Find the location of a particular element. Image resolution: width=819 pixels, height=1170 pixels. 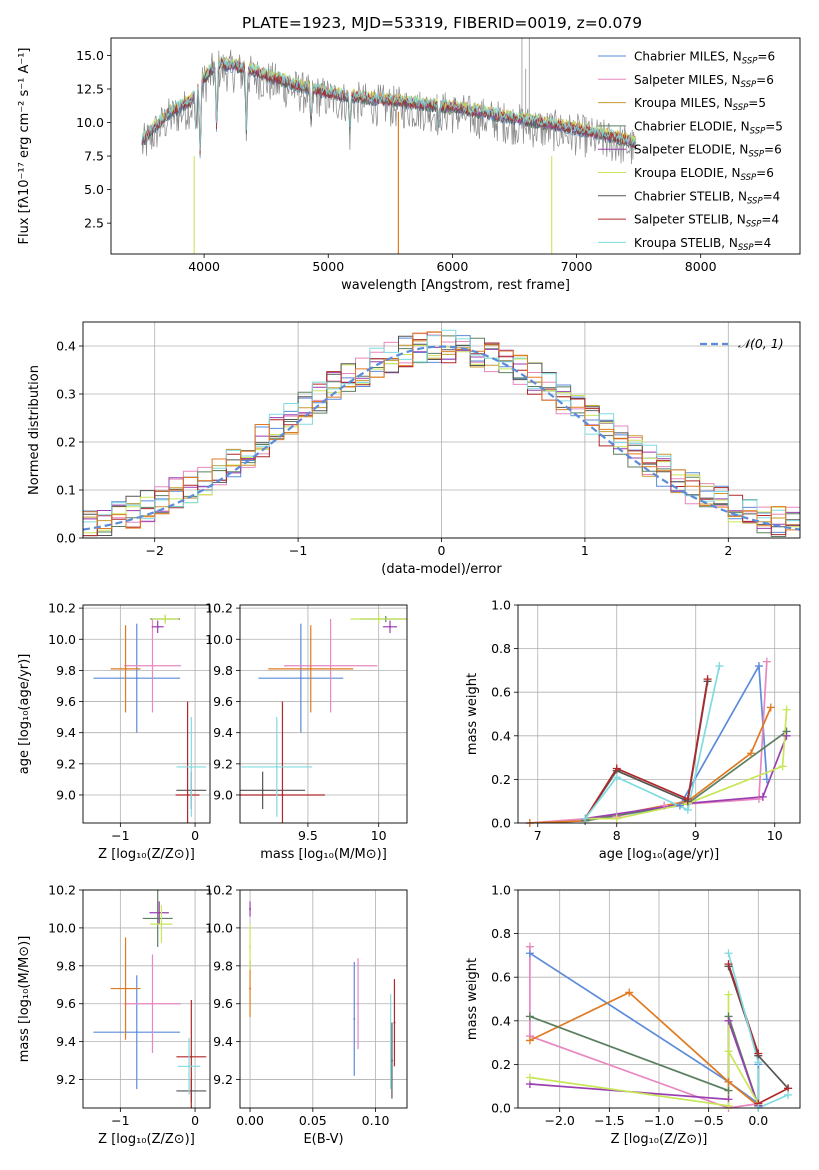

legend-entry: Kroupa MILES, NSSP=5 is located at coordinates (700, 104).